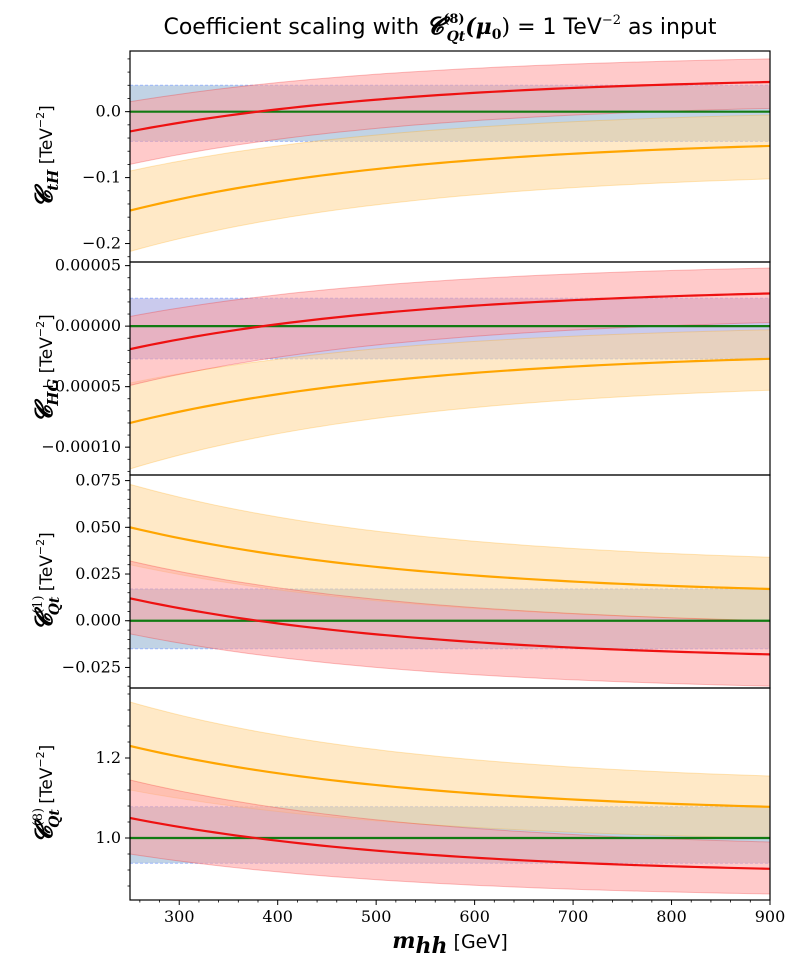 The height and width of the screenshot is (968, 797). I want to click on x-tick-label: 900, so click(770, 916).